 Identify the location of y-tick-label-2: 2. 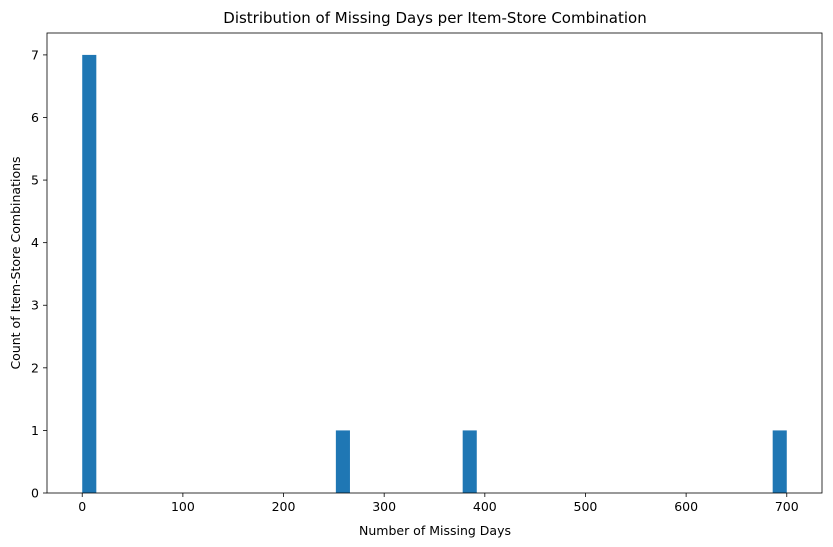
(35, 367).